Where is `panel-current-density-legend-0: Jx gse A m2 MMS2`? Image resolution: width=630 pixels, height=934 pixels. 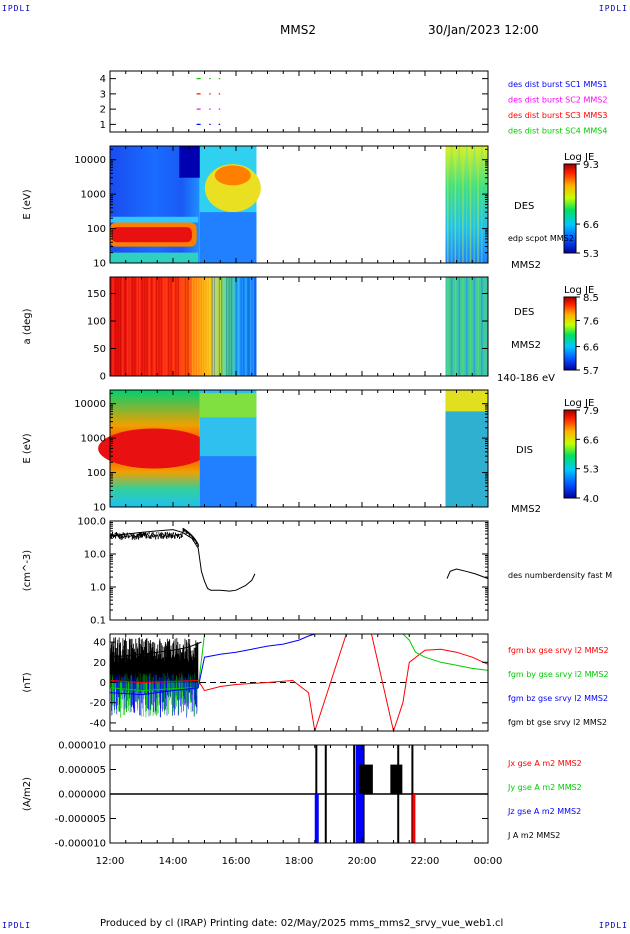
panel-current-density-legend-0: Jx gse A m2 MMS2 is located at coordinates (544, 763).